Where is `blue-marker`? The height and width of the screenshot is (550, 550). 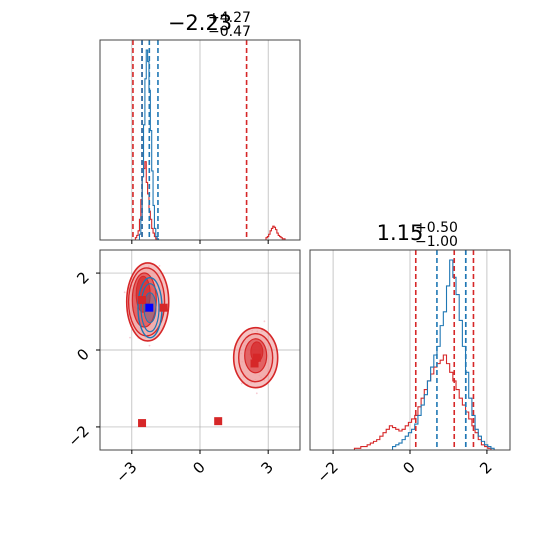 blue-marker is located at coordinates (149, 307).